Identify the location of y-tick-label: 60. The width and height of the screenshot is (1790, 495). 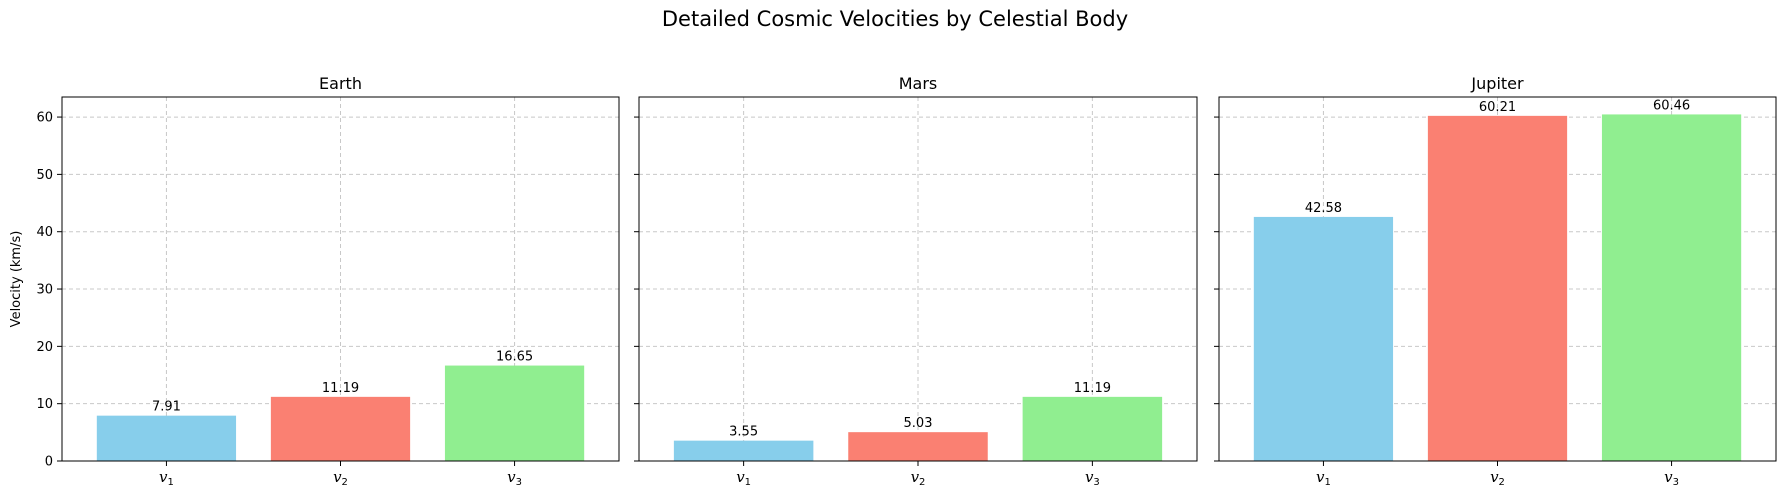
(44, 118).